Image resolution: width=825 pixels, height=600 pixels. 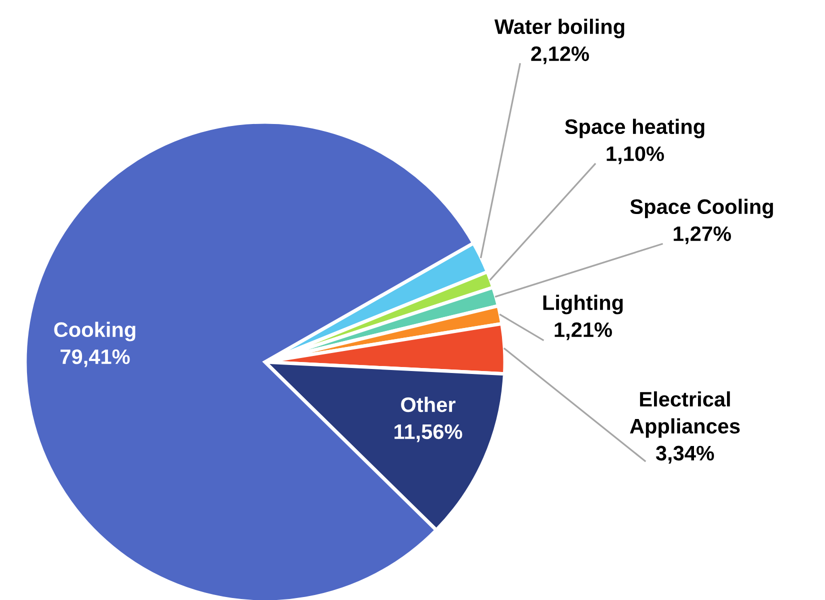 I want to click on slice-label: Other, so click(x=428, y=404).